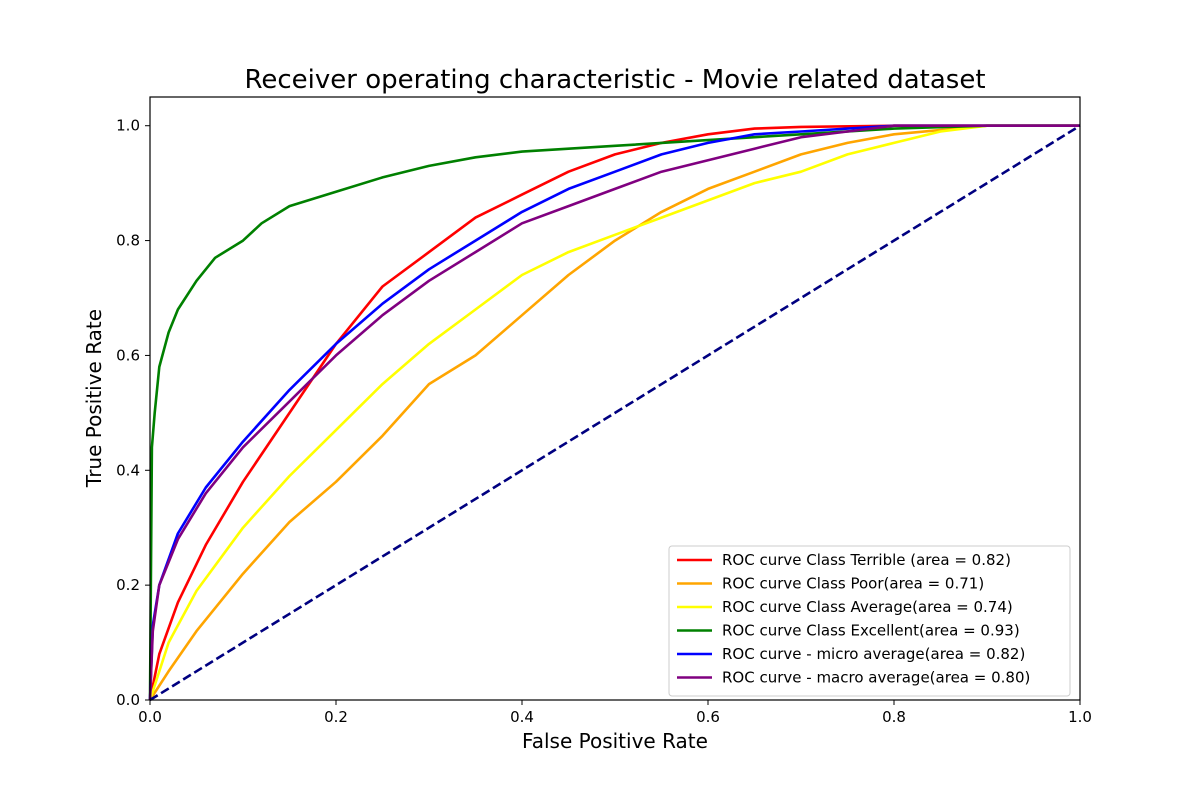 The image size is (1200, 800). Describe the element at coordinates (522, 717) in the screenshot. I see `x-tick-label: 0.4` at that location.